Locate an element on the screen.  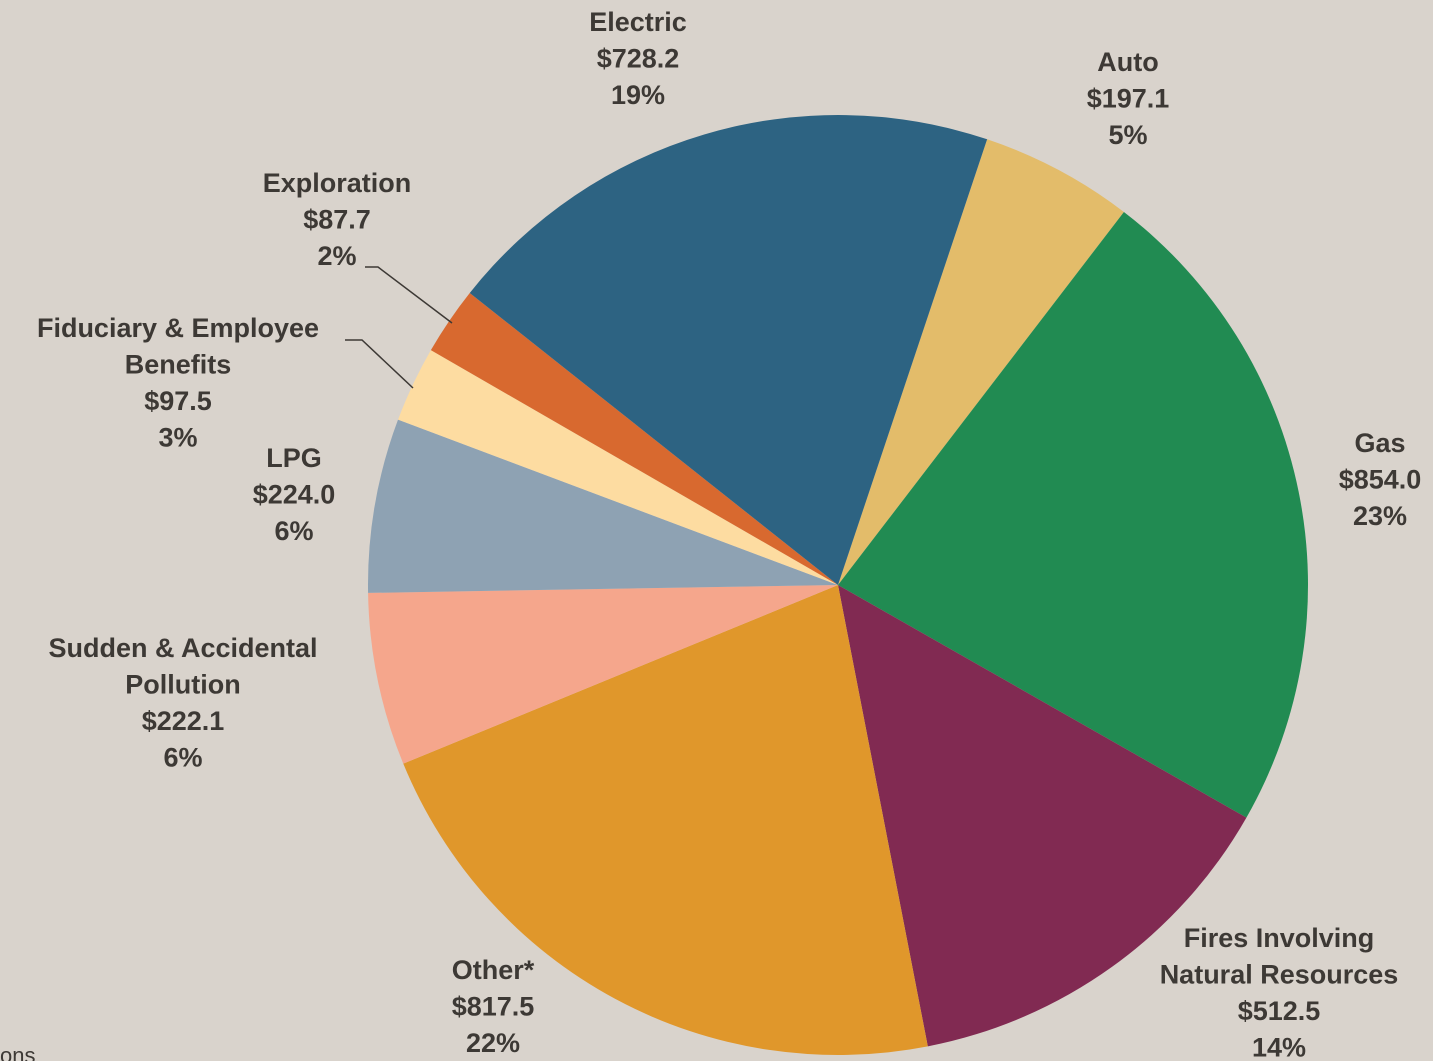
percent-label: 3% is located at coordinates (177, 438).